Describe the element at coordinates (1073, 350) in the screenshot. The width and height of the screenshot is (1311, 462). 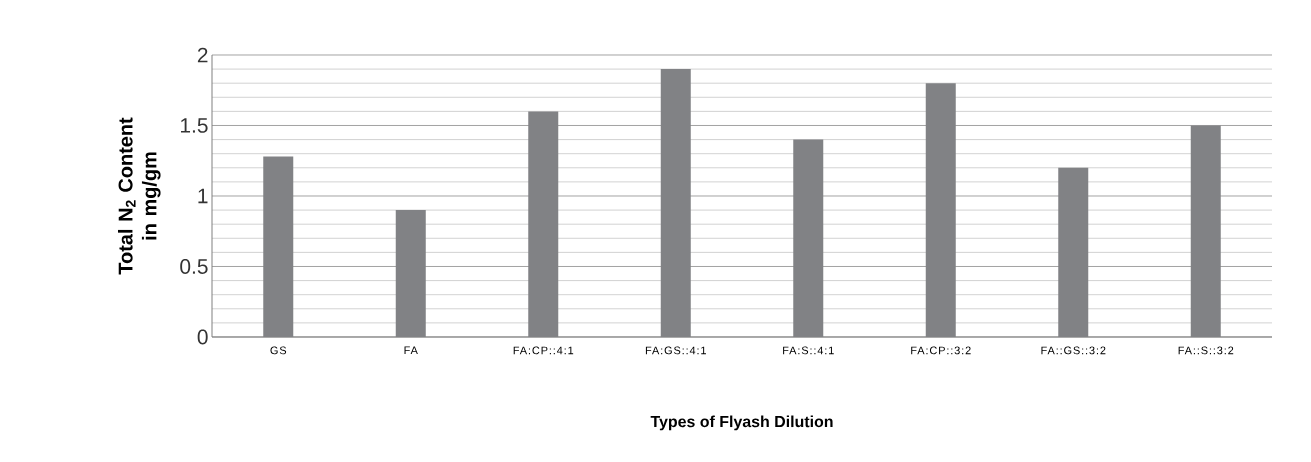
I see `x-tick-label: FA::GS::3:2` at that location.